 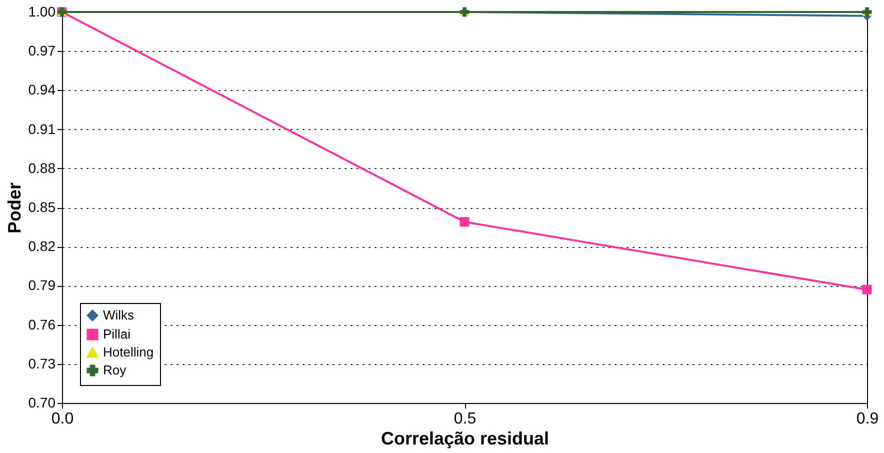 What do you see at coordinates (62, 419) in the screenshot?
I see `x-tick-label: 0.0` at bounding box center [62, 419].